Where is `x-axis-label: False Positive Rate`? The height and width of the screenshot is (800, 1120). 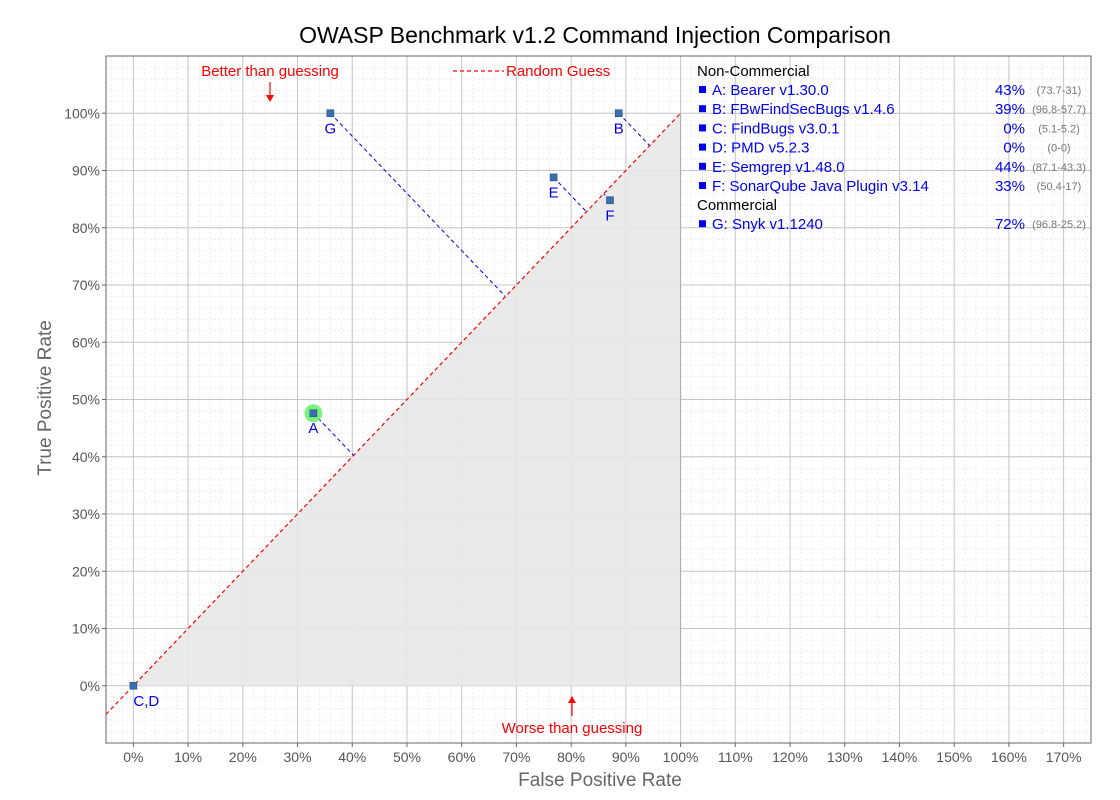
x-axis-label: False Positive Rate is located at coordinates (600, 780).